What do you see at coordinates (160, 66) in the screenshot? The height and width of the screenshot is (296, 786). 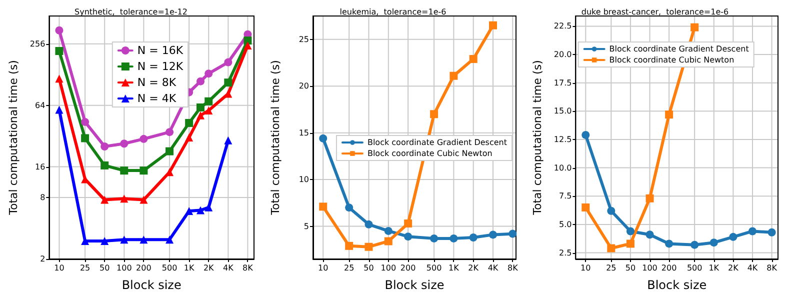 I see `legend-label: N = 12K` at bounding box center [160, 66].